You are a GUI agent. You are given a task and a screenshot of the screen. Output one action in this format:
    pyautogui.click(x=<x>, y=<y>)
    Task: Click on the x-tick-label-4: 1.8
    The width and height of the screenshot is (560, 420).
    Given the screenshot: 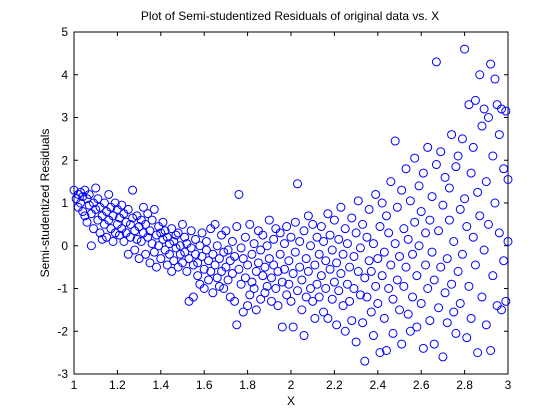 What is the action you would take?
    pyautogui.click(x=247, y=385)
    